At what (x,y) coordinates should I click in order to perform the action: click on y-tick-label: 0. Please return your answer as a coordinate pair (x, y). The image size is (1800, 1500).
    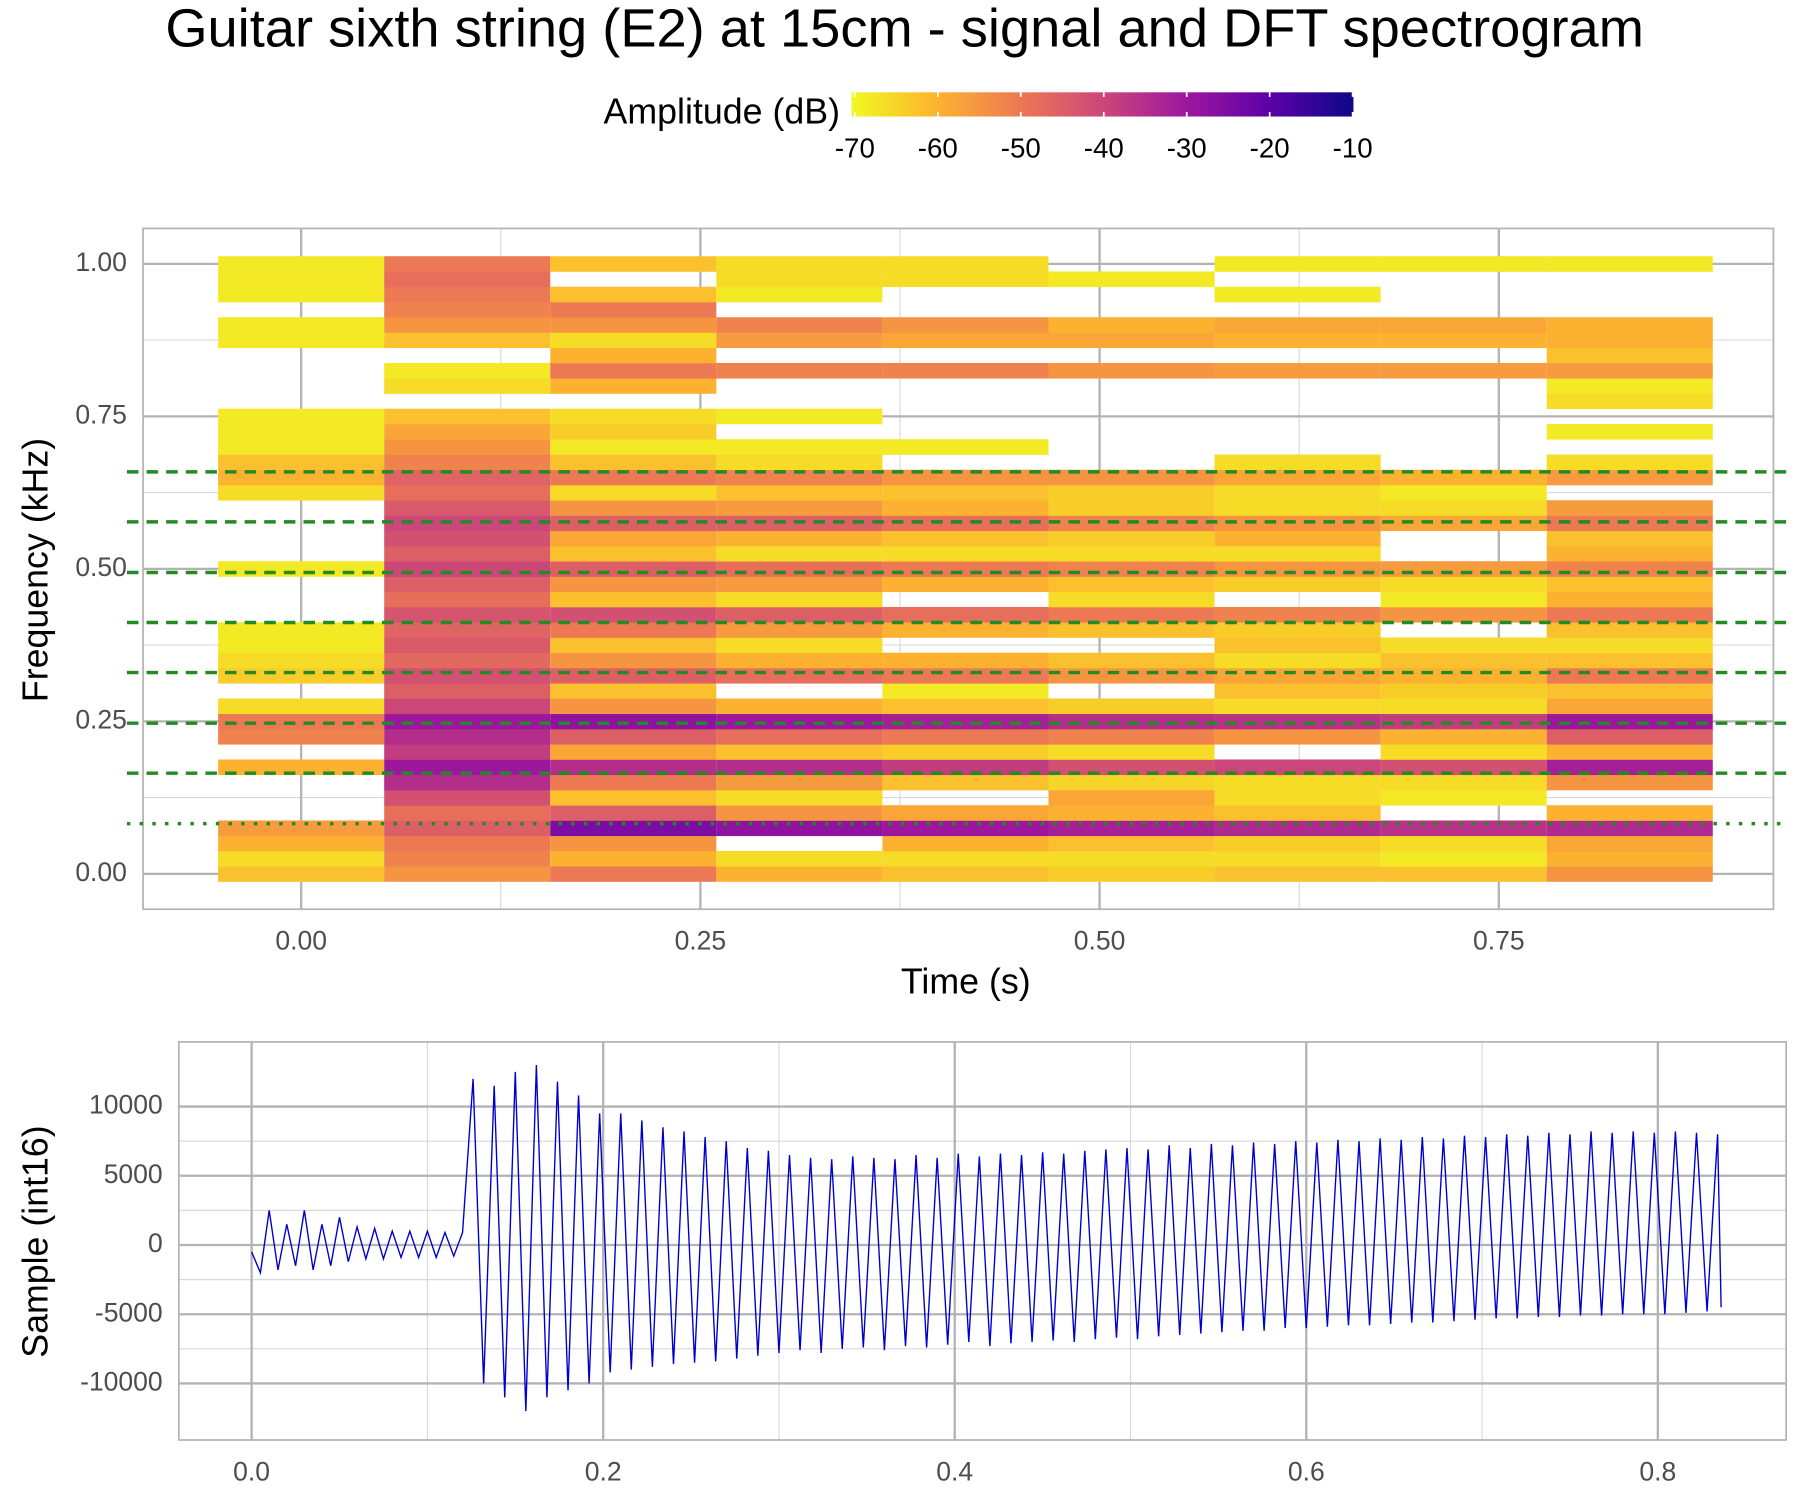
    Looking at the image, I should click on (155, 1243).